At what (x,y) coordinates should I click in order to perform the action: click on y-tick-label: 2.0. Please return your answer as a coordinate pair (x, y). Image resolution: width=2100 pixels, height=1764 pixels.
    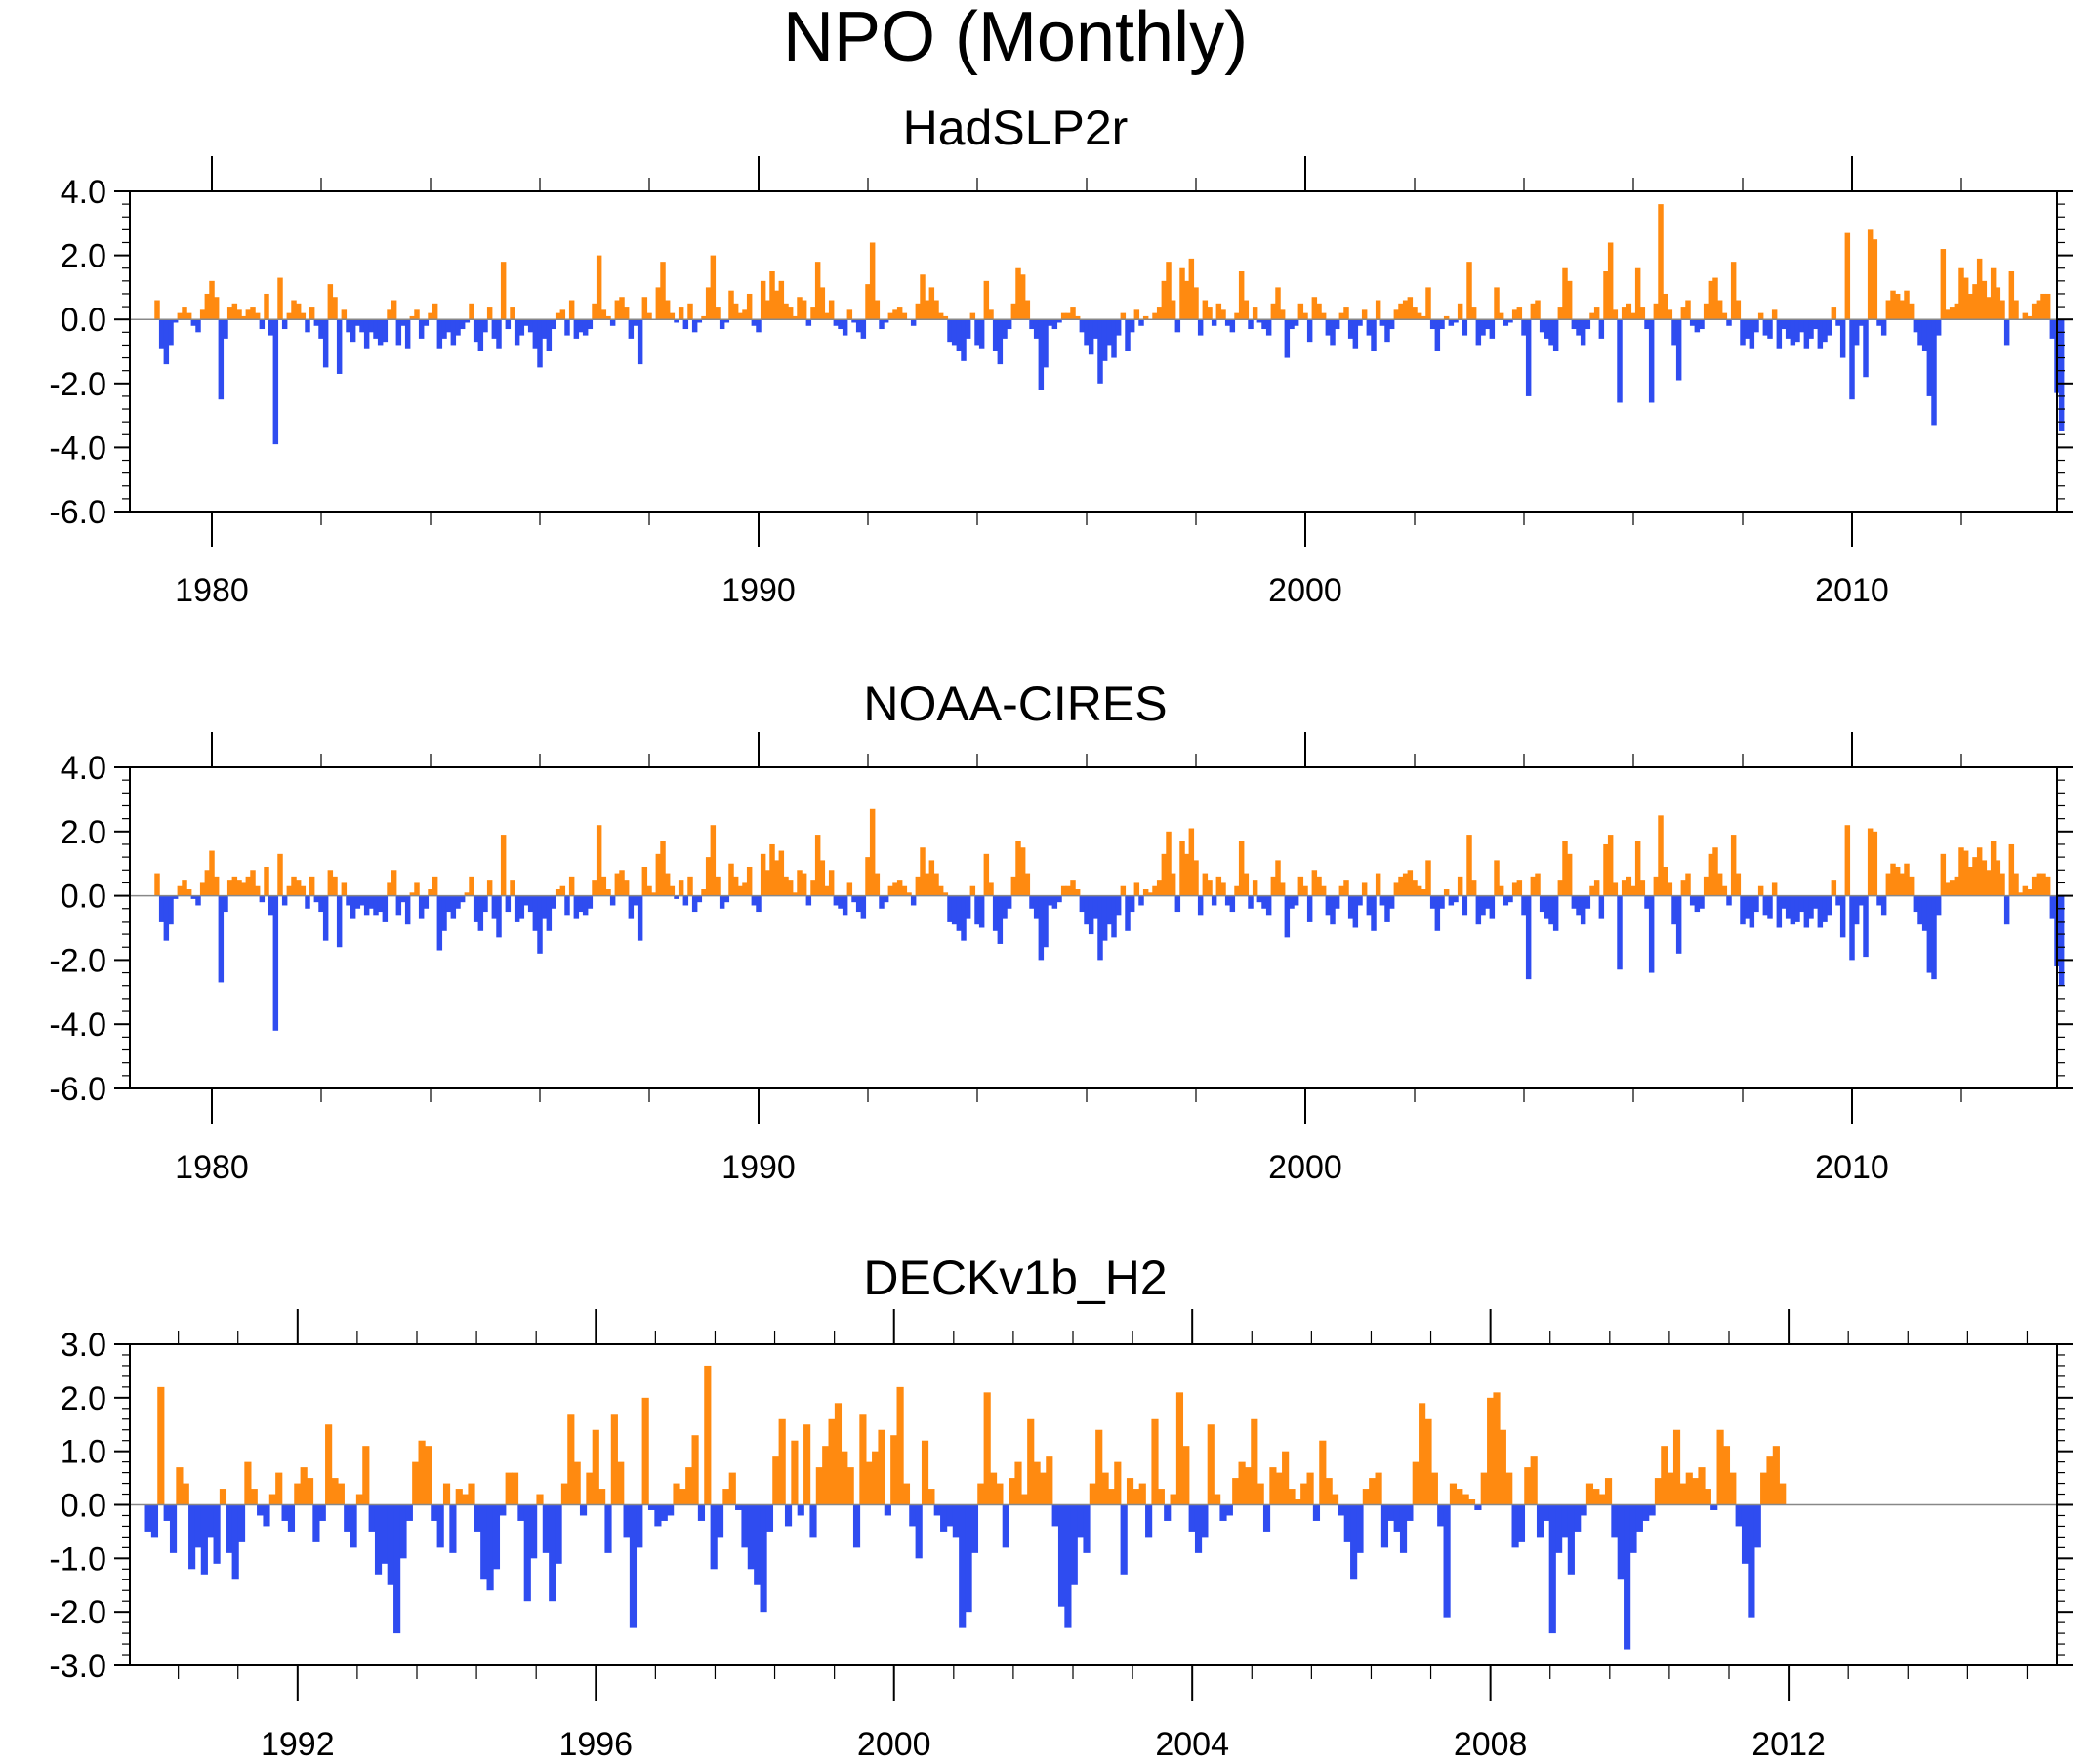
    Looking at the image, I should click on (83, 257).